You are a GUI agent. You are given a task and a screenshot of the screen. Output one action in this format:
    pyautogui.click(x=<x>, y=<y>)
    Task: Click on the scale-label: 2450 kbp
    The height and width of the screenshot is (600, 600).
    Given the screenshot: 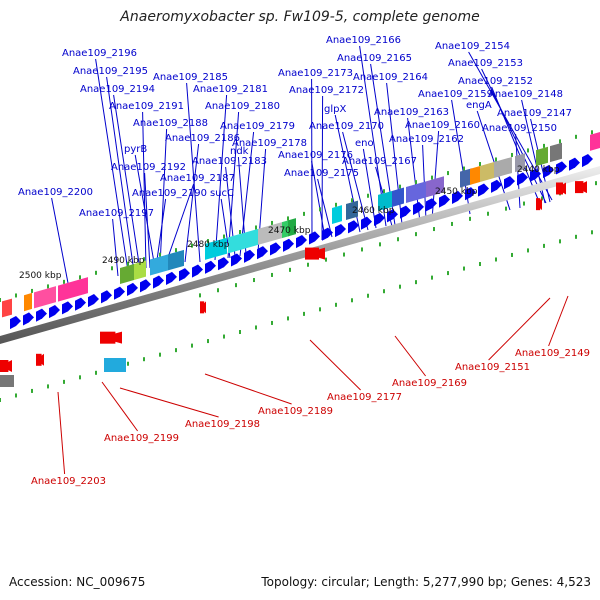 What is the action you would take?
    pyautogui.click(x=456, y=192)
    